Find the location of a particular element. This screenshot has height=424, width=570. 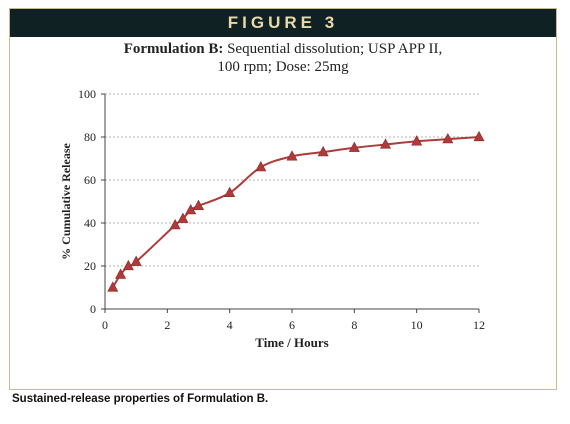

y-tick-label: 20 is located at coordinates (90, 266).